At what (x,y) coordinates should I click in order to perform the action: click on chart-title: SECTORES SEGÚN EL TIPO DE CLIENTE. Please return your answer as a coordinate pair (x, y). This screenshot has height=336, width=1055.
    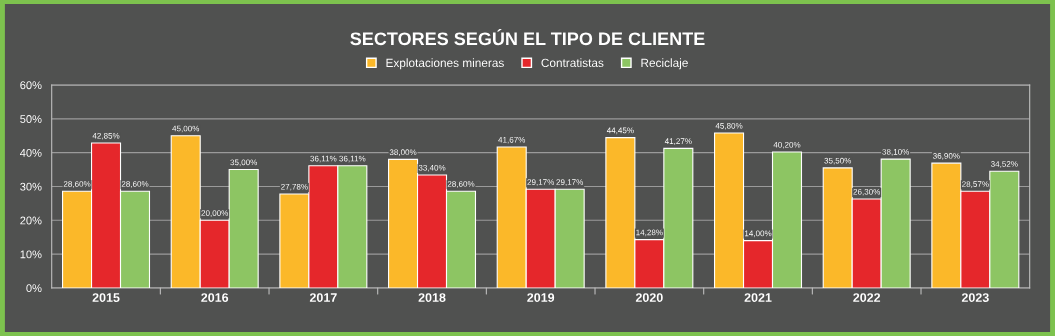
    Looking at the image, I should click on (527, 37).